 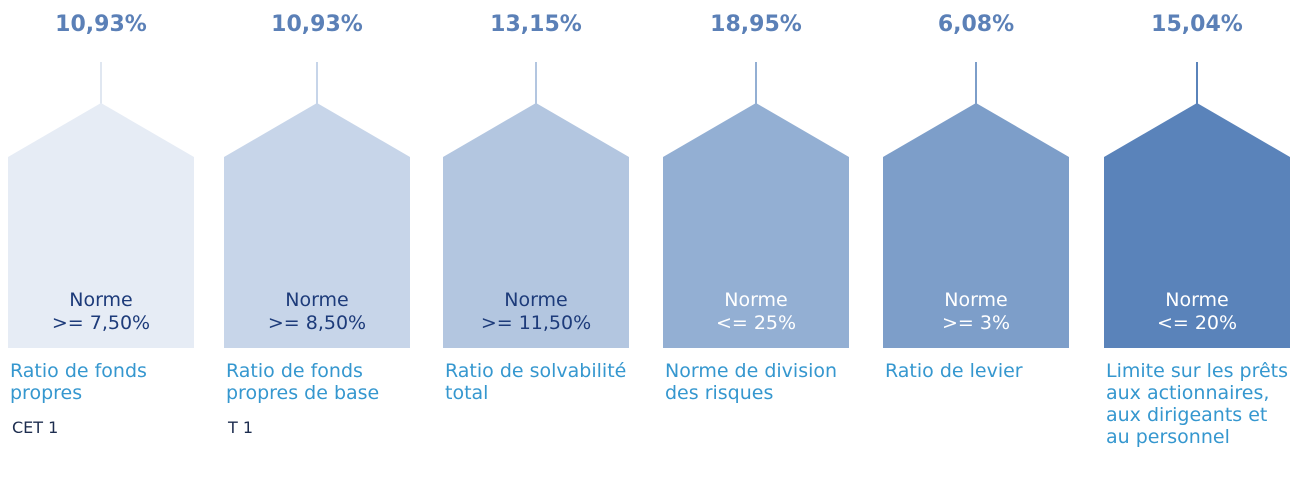 What do you see at coordinates (756, 24) in the screenshot?
I see `value: 18,95%` at bounding box center [756, 24].